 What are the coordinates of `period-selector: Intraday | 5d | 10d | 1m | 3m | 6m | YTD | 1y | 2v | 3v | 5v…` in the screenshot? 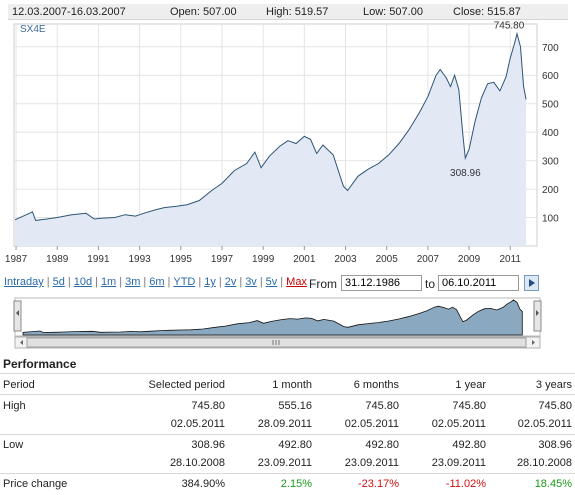 It's located at (155, 283).